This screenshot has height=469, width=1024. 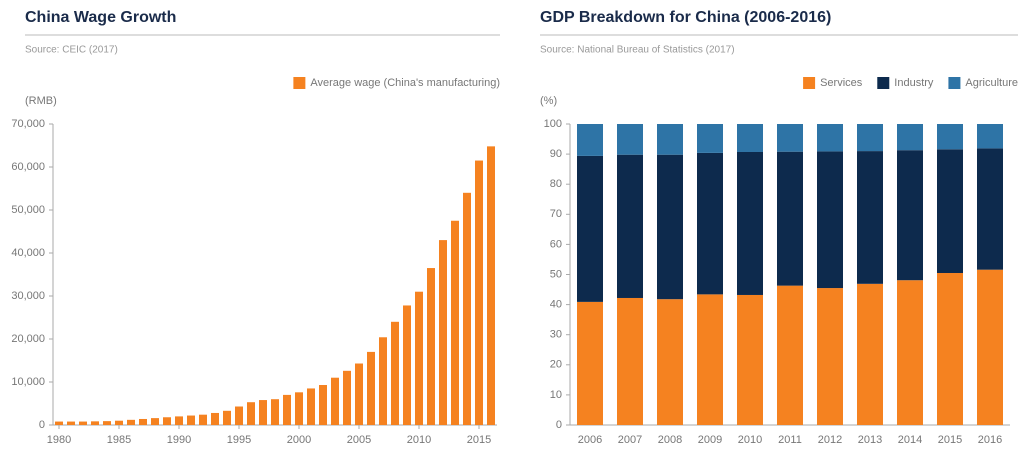 What do you see at coordinates (28, 167) in the screenshot?
I see `y-tick-label: 60,000` at bounding box center [28, 167].